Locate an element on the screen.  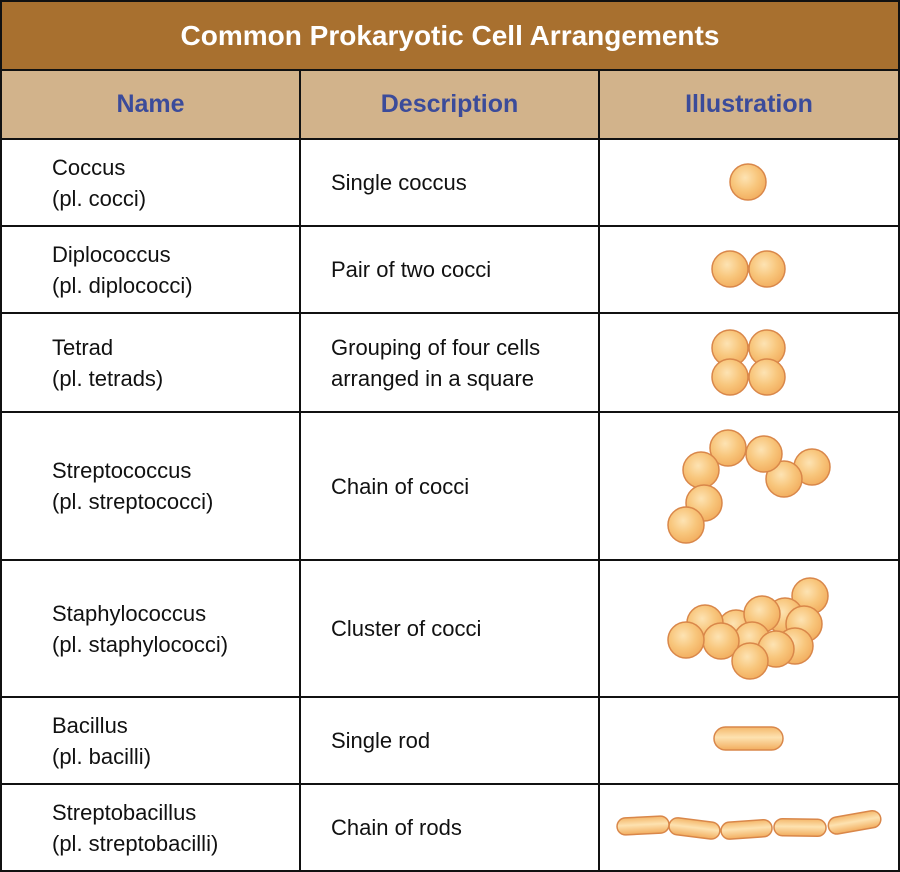
plural-text: (pl. bacilli) is located at coordinates (102, 756).